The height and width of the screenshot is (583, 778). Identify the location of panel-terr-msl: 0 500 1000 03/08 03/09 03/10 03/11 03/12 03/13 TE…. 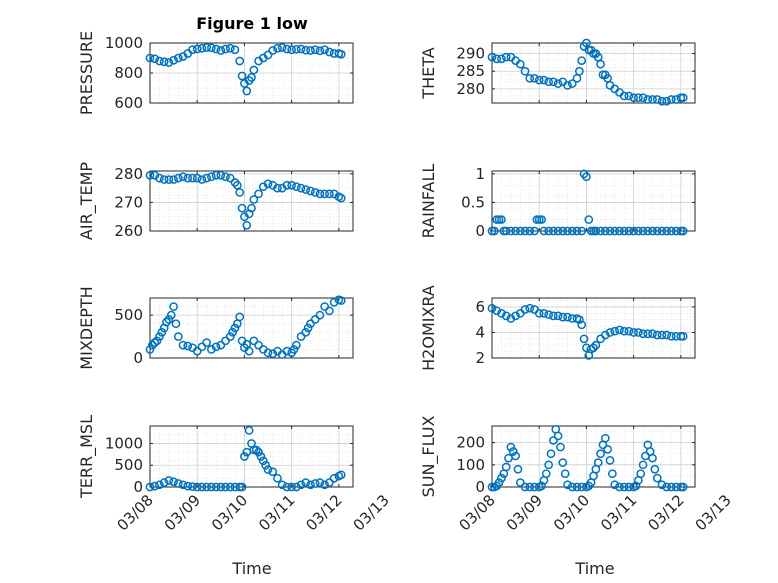
(235, 474).